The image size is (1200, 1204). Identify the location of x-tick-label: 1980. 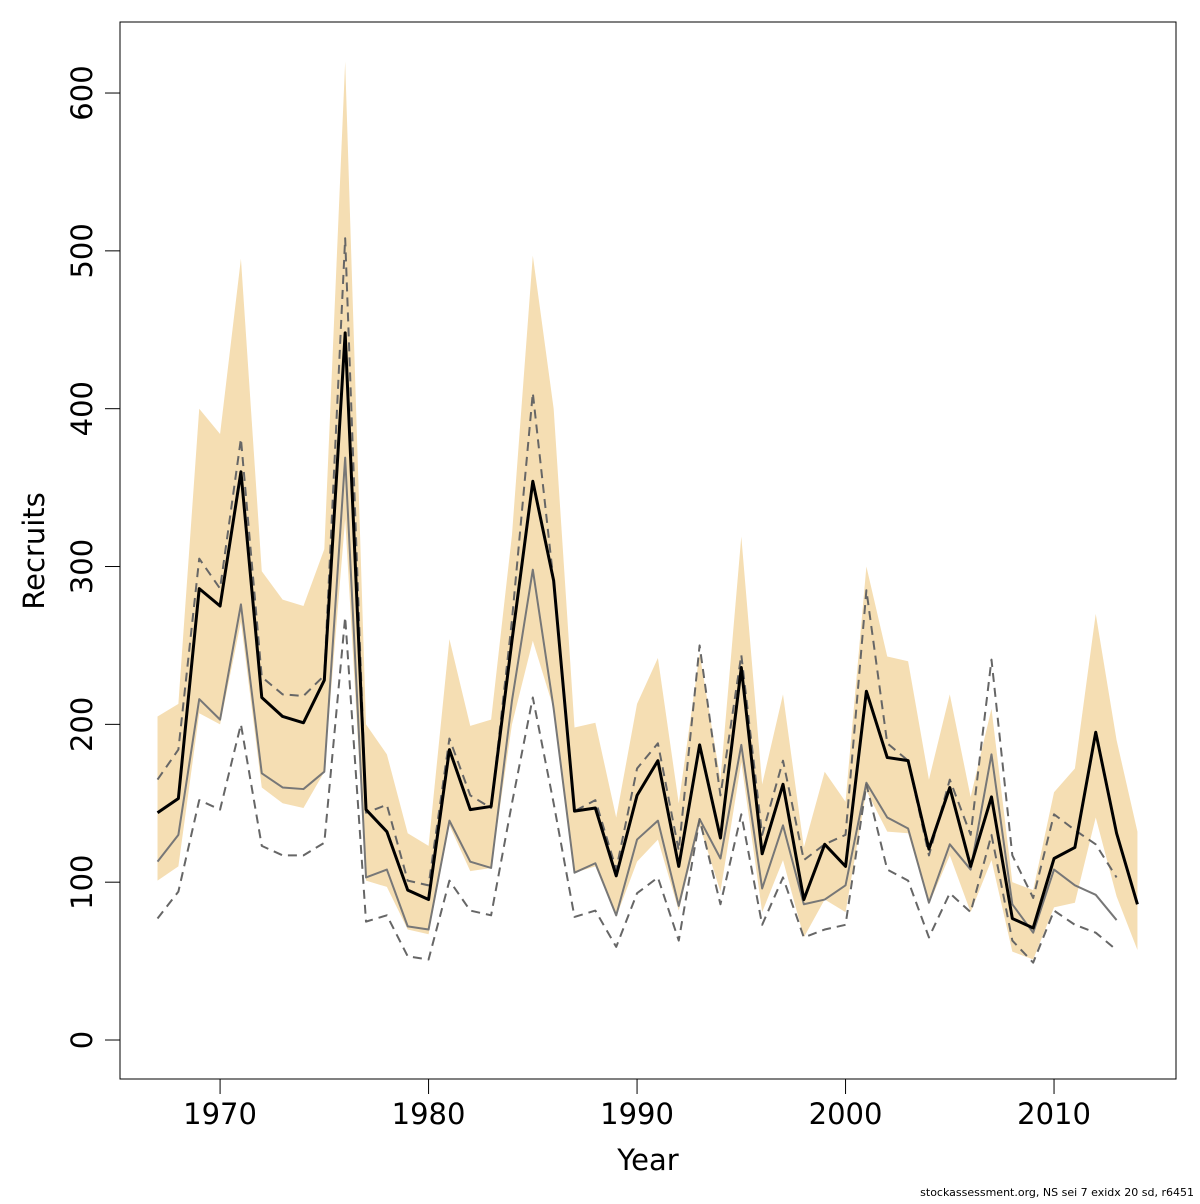
(429, 1114).